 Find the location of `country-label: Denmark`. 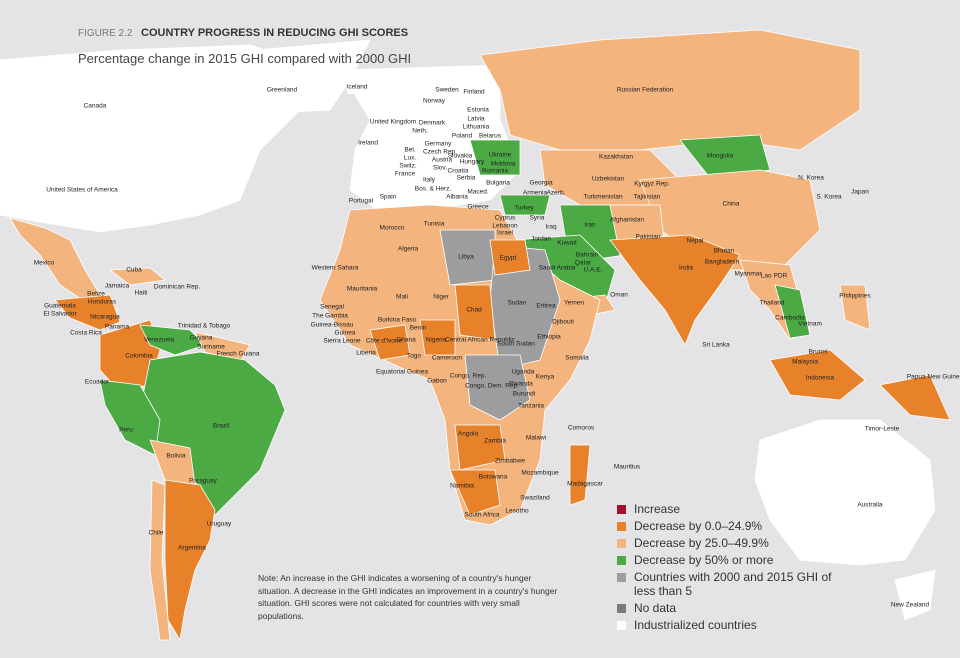

country-label: Denmark is located at coordinates (432, 123).